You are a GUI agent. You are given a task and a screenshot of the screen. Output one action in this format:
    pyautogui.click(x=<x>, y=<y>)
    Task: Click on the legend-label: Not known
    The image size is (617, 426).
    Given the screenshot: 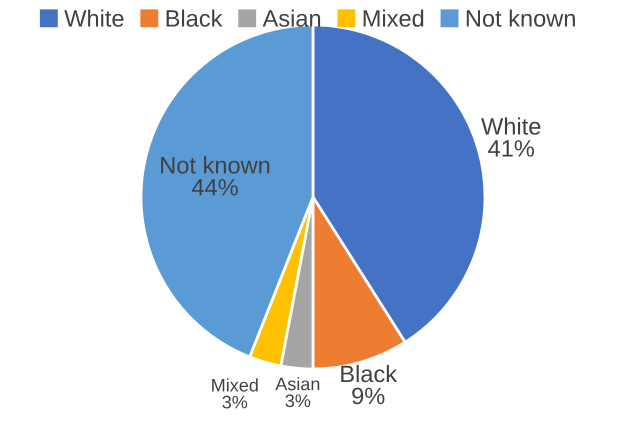 What is the action you would take?
    pyautogui.click(x=520, y=18)
    